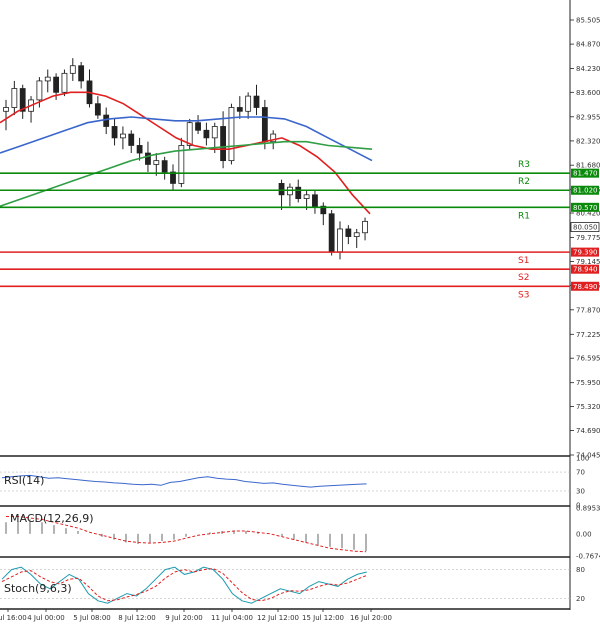 This screenshot has width=600, height=624. I want to click on rsi-tick-label: 70, so click(580, 473).